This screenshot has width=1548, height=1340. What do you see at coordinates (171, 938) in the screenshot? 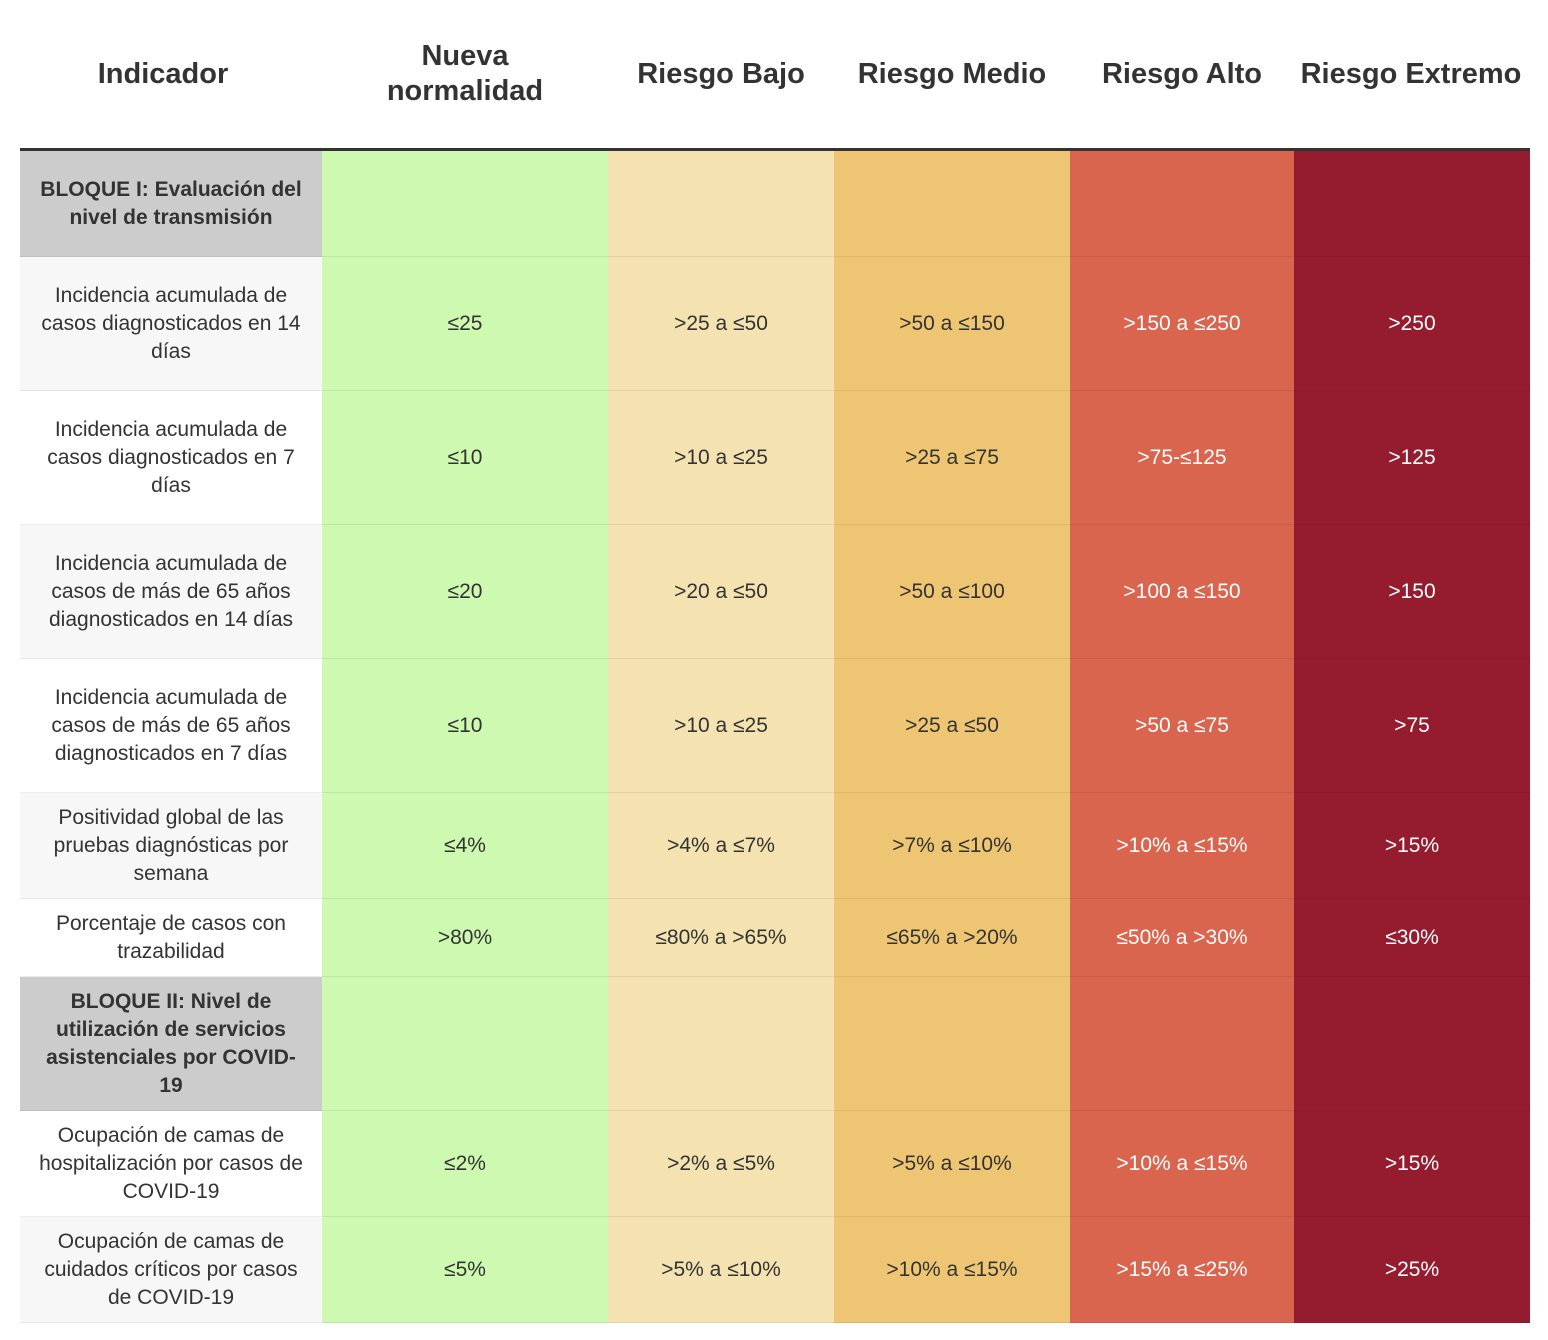
I see `indicator-cell: Porcentaje de casos con trazabilidad` at bounding box center [171, 938].